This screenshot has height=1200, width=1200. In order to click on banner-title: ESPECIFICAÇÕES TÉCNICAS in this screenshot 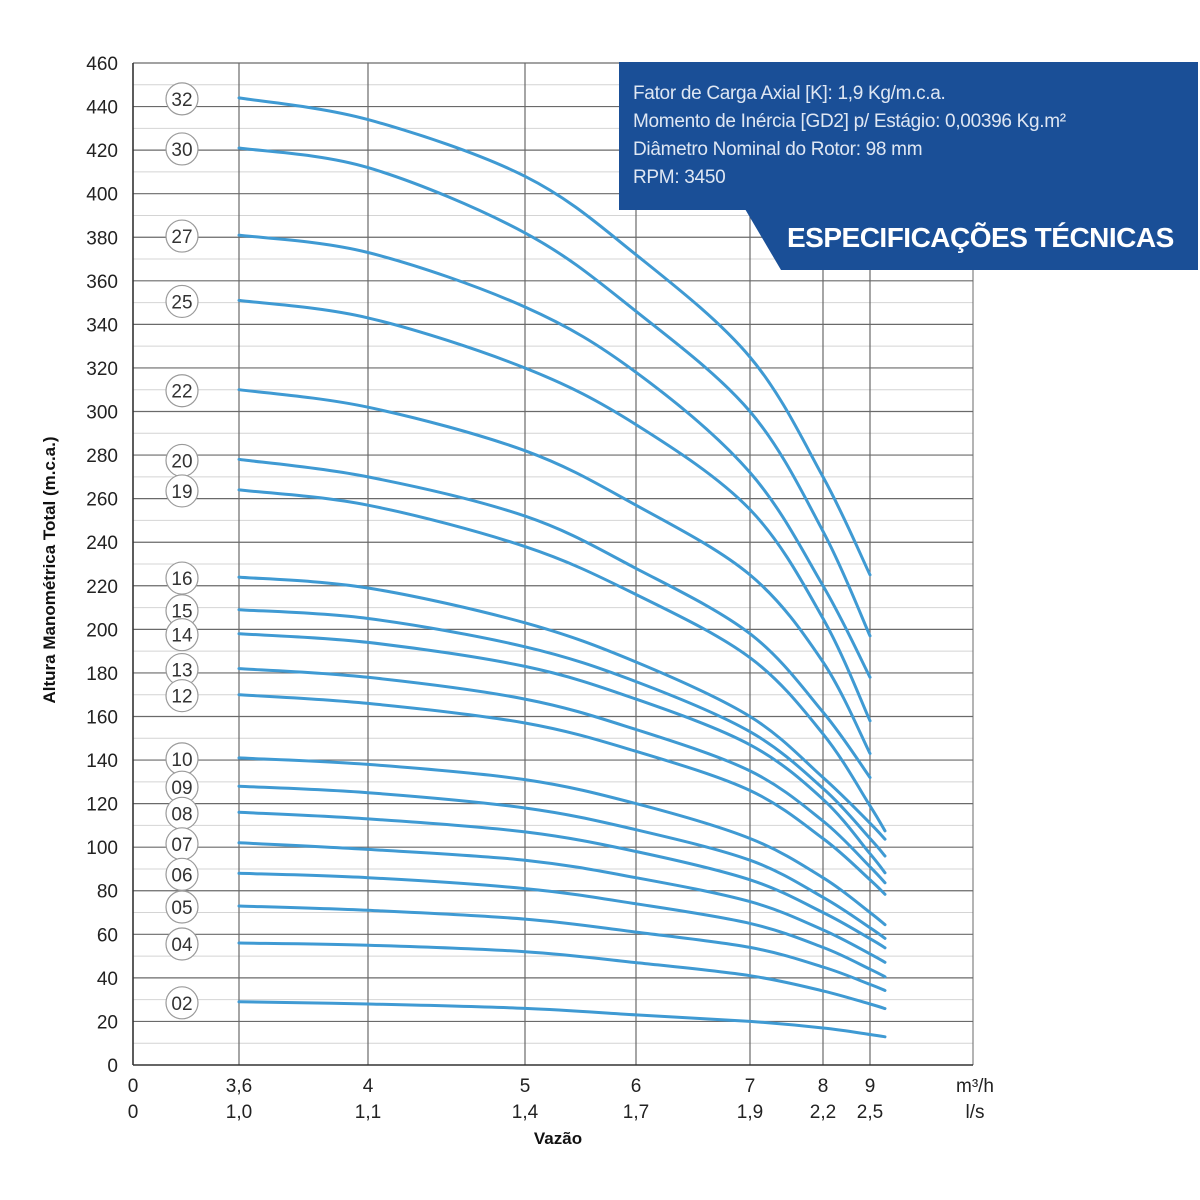, I will do `click(980, 237)`.